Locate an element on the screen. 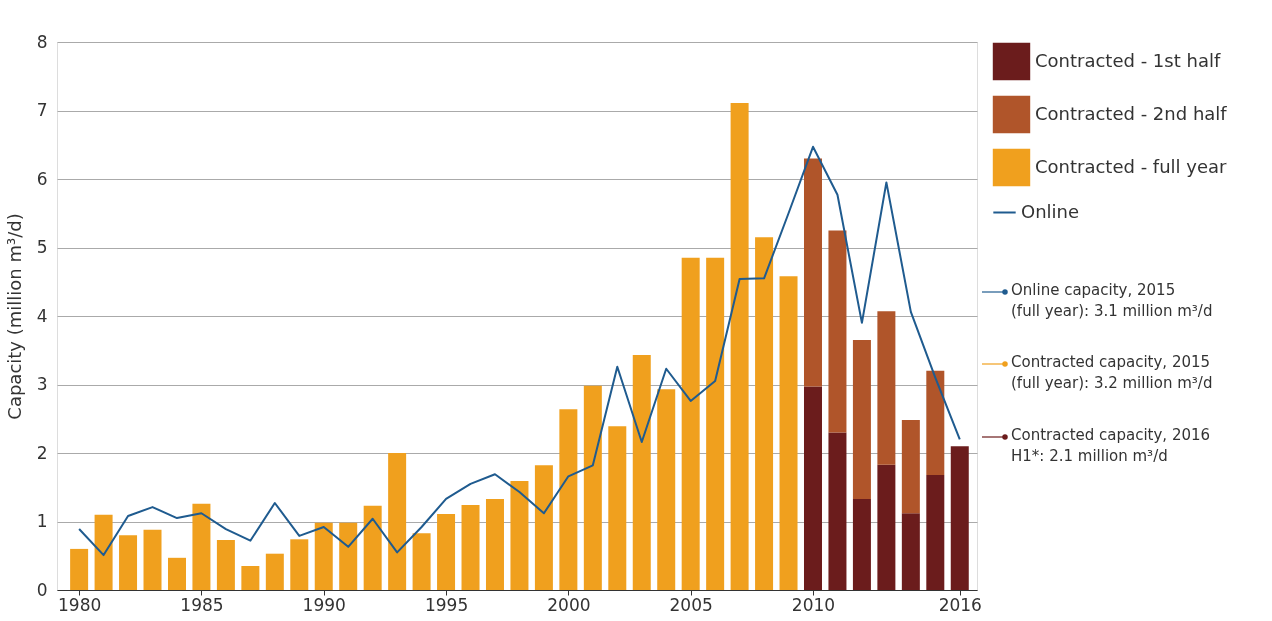 This screenshot has width=1272, height=621. y-tick-label: 4 is located at coordinates (42, 315).